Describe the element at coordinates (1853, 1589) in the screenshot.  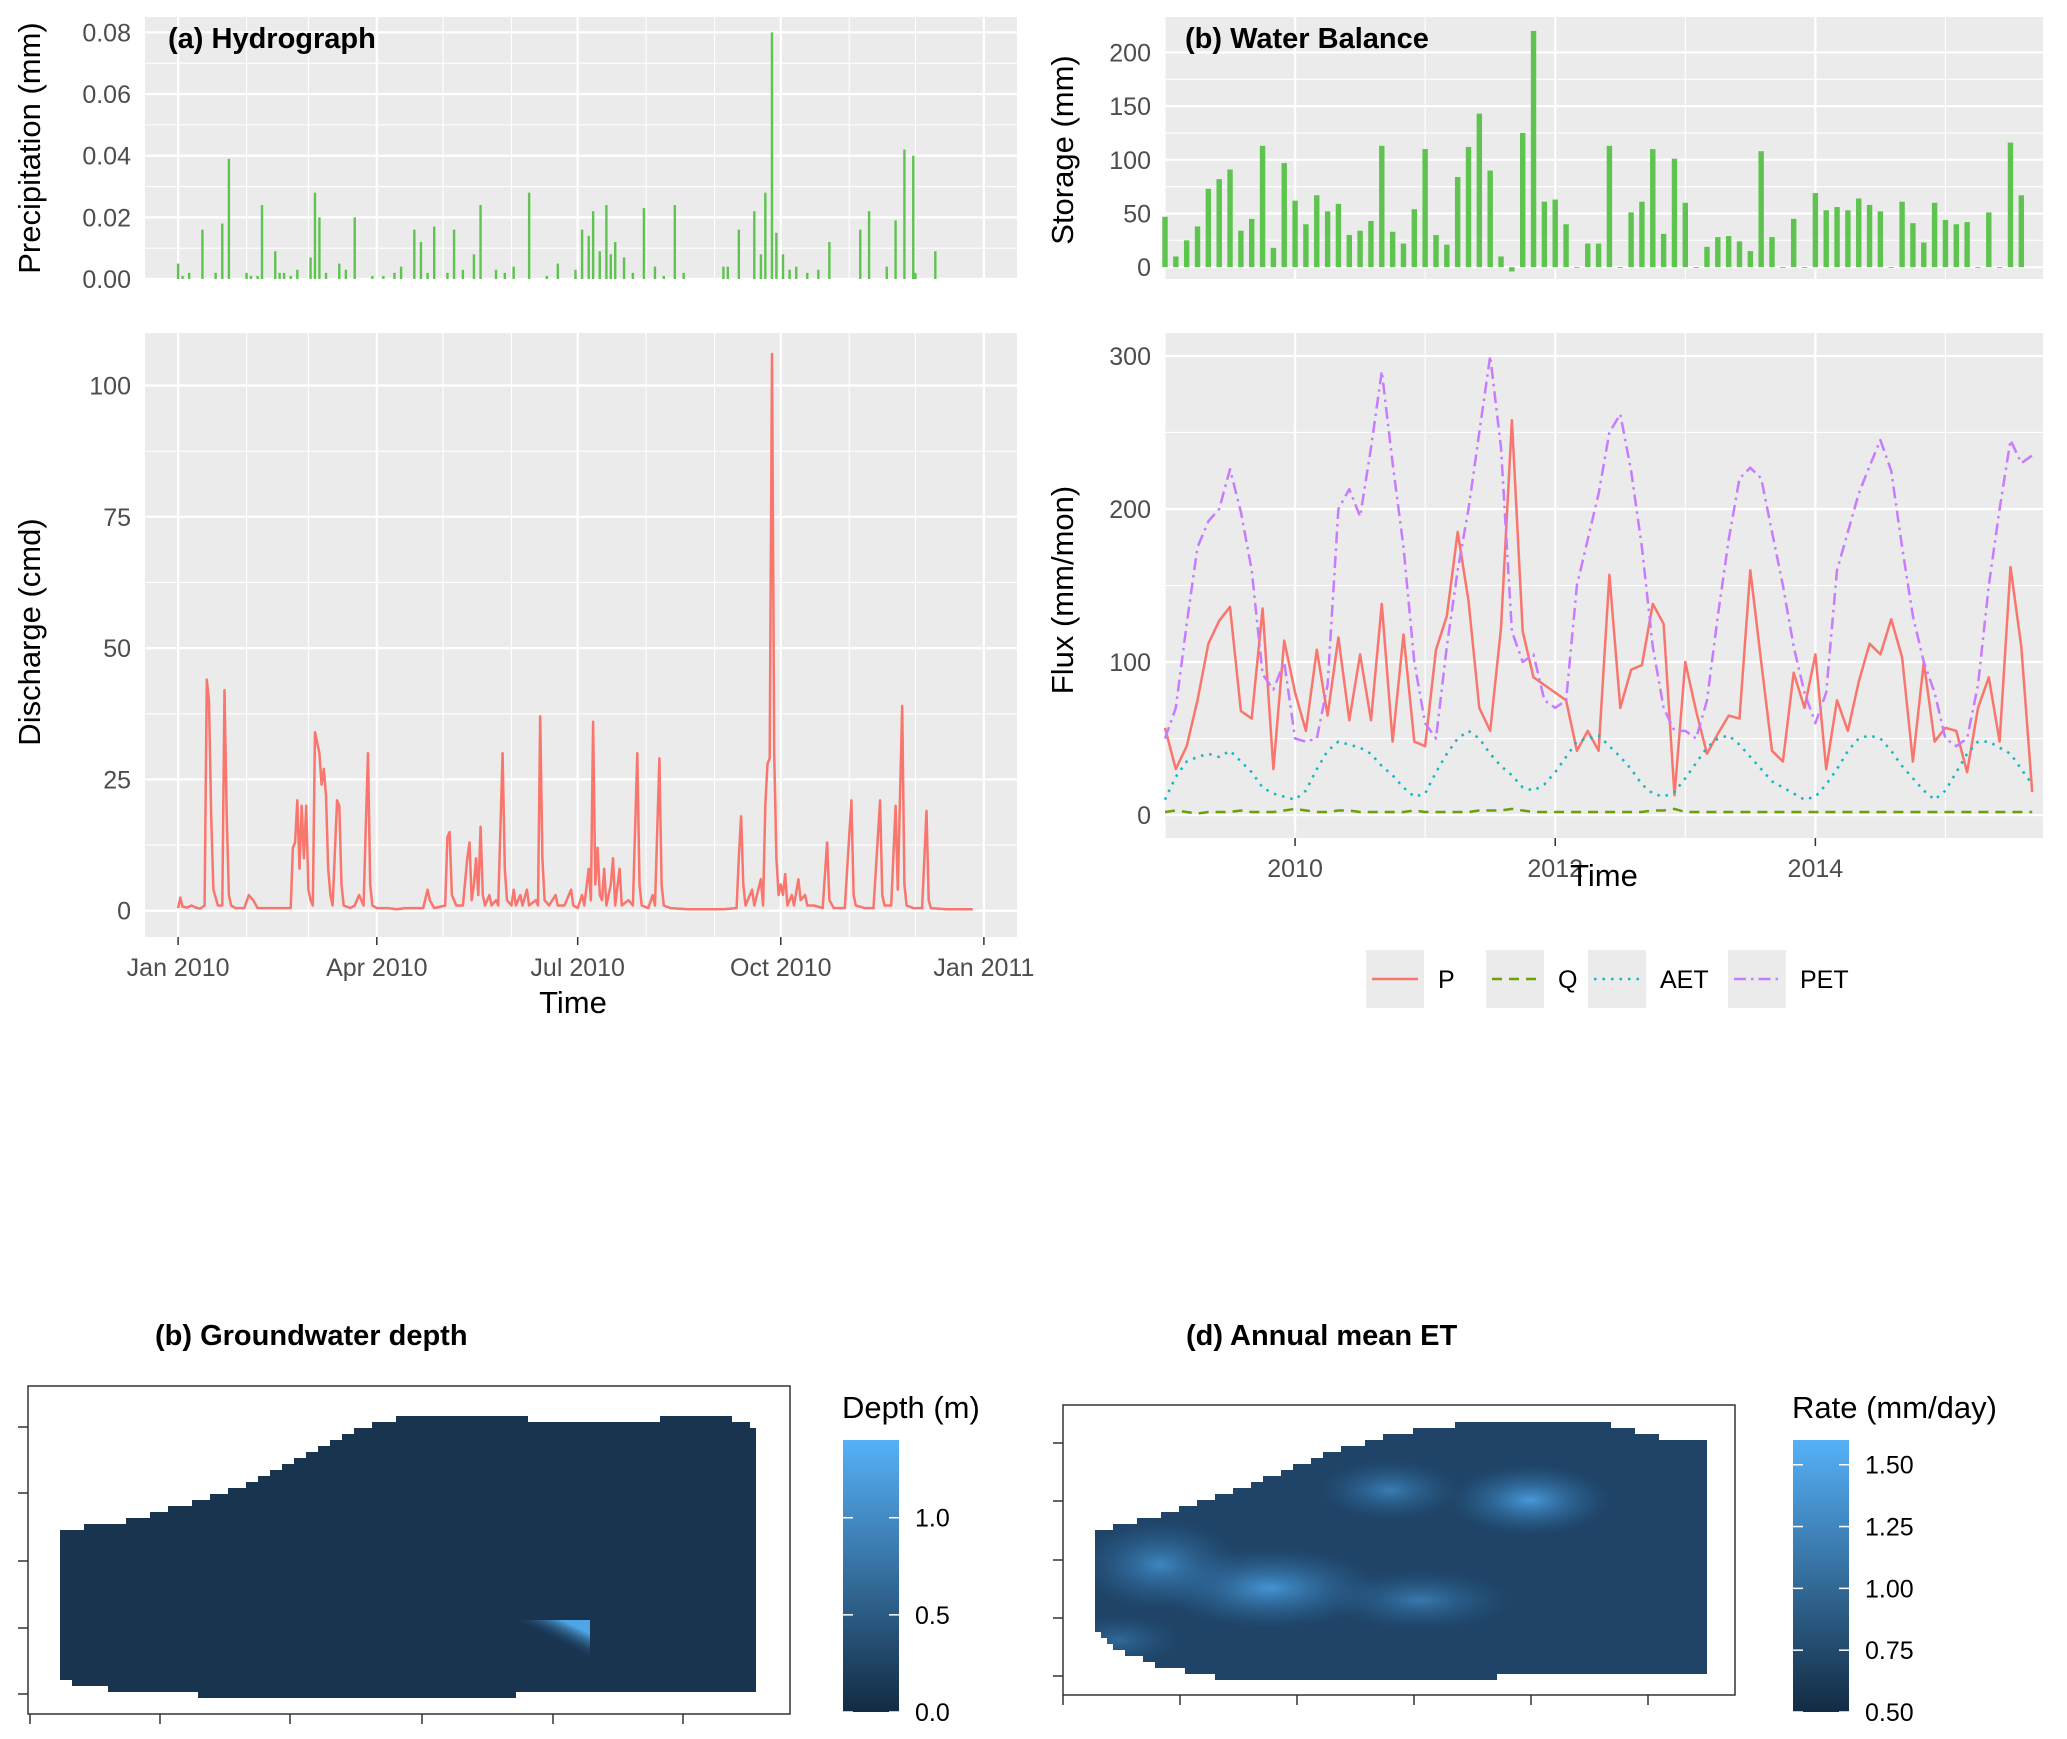
I see `rate-legend-ticks: 0.50 0.75 1.00 1.25 1.50` at that location.